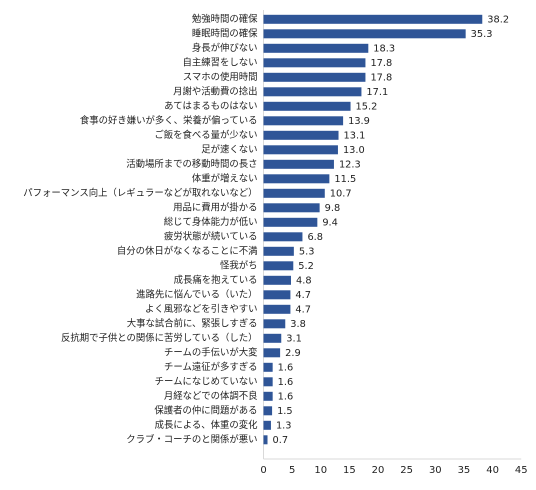 The width and height of the screenshot is (536, 490). Describe the element at coordinates (220, 77) in the screenshot. I see `category-label: スマホの使用時間` at that location.